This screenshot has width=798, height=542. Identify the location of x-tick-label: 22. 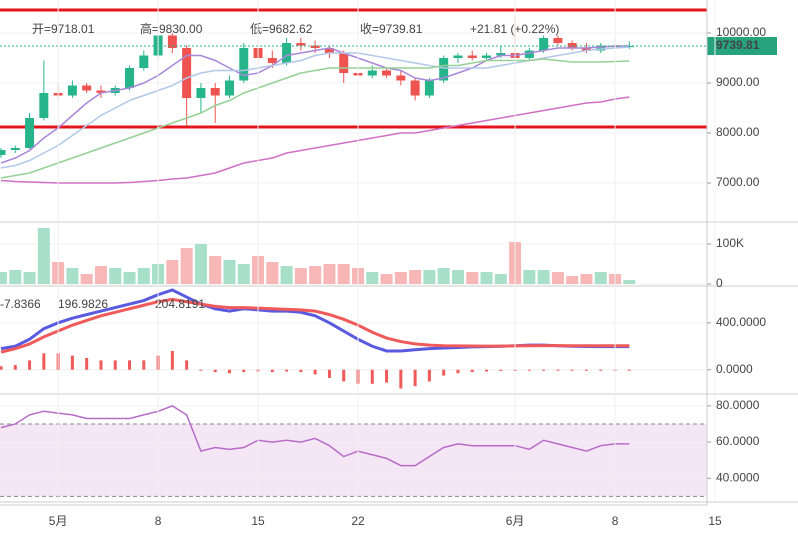
(358, 521).